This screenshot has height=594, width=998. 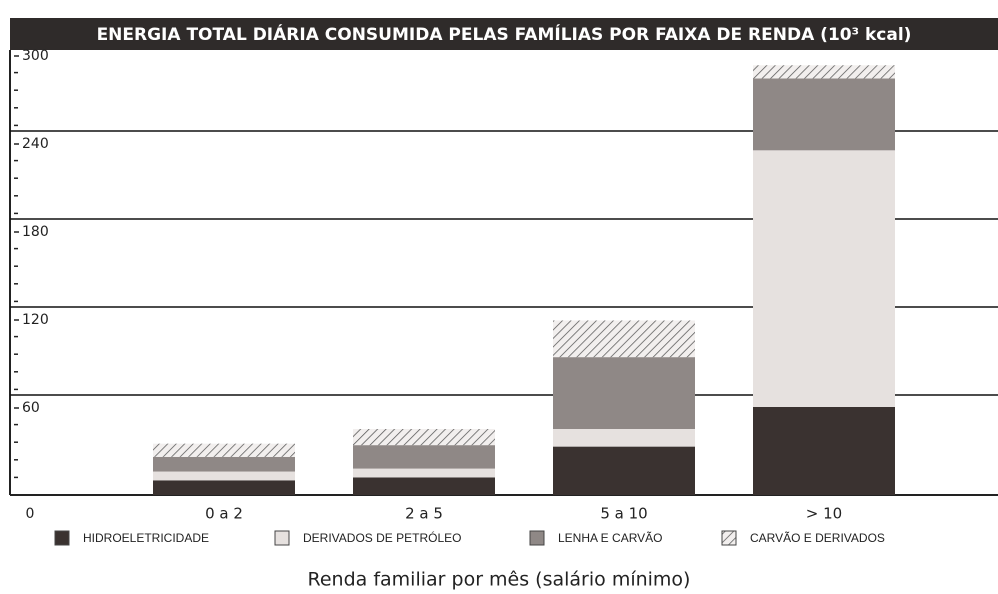 What do you see at coordinates (146, 538) in the screenshot?
I see `legend-label: HIDROELETRICIDADE` at bounding box center [146, 538].